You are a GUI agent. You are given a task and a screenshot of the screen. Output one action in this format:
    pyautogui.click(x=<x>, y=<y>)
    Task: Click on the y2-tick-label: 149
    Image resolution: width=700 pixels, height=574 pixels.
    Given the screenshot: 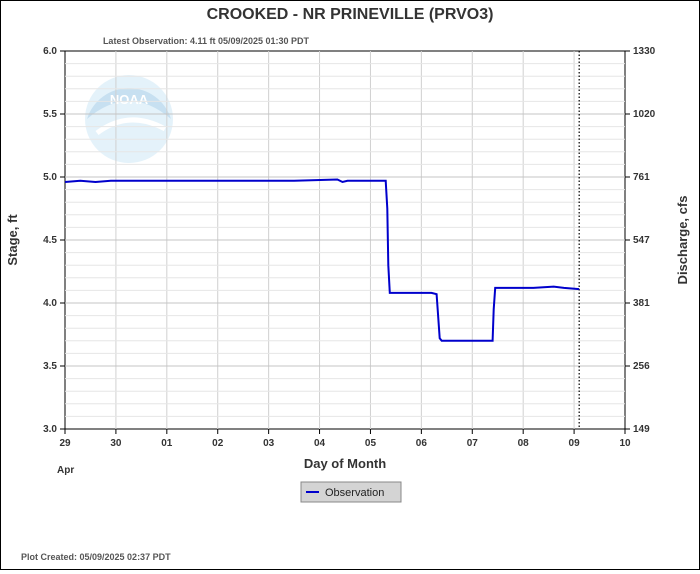 What is the action you would take?
    pyautogui.click(x=641, y=429)
    